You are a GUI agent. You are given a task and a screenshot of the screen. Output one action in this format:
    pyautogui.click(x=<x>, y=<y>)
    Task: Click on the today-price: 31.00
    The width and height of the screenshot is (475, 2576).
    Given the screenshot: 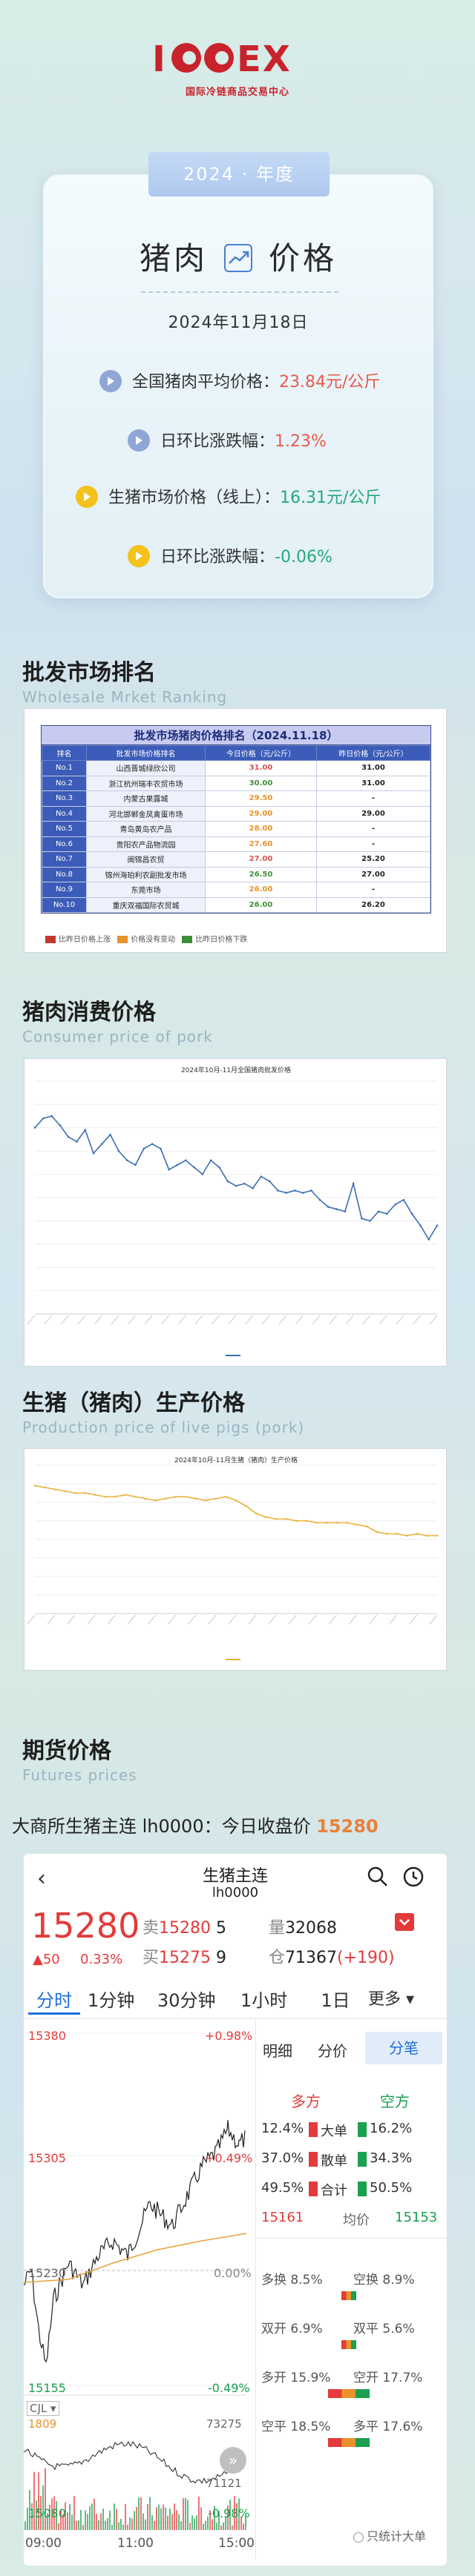 What is the action you would take?
    pyautogui.click(x=261, y=768)
    